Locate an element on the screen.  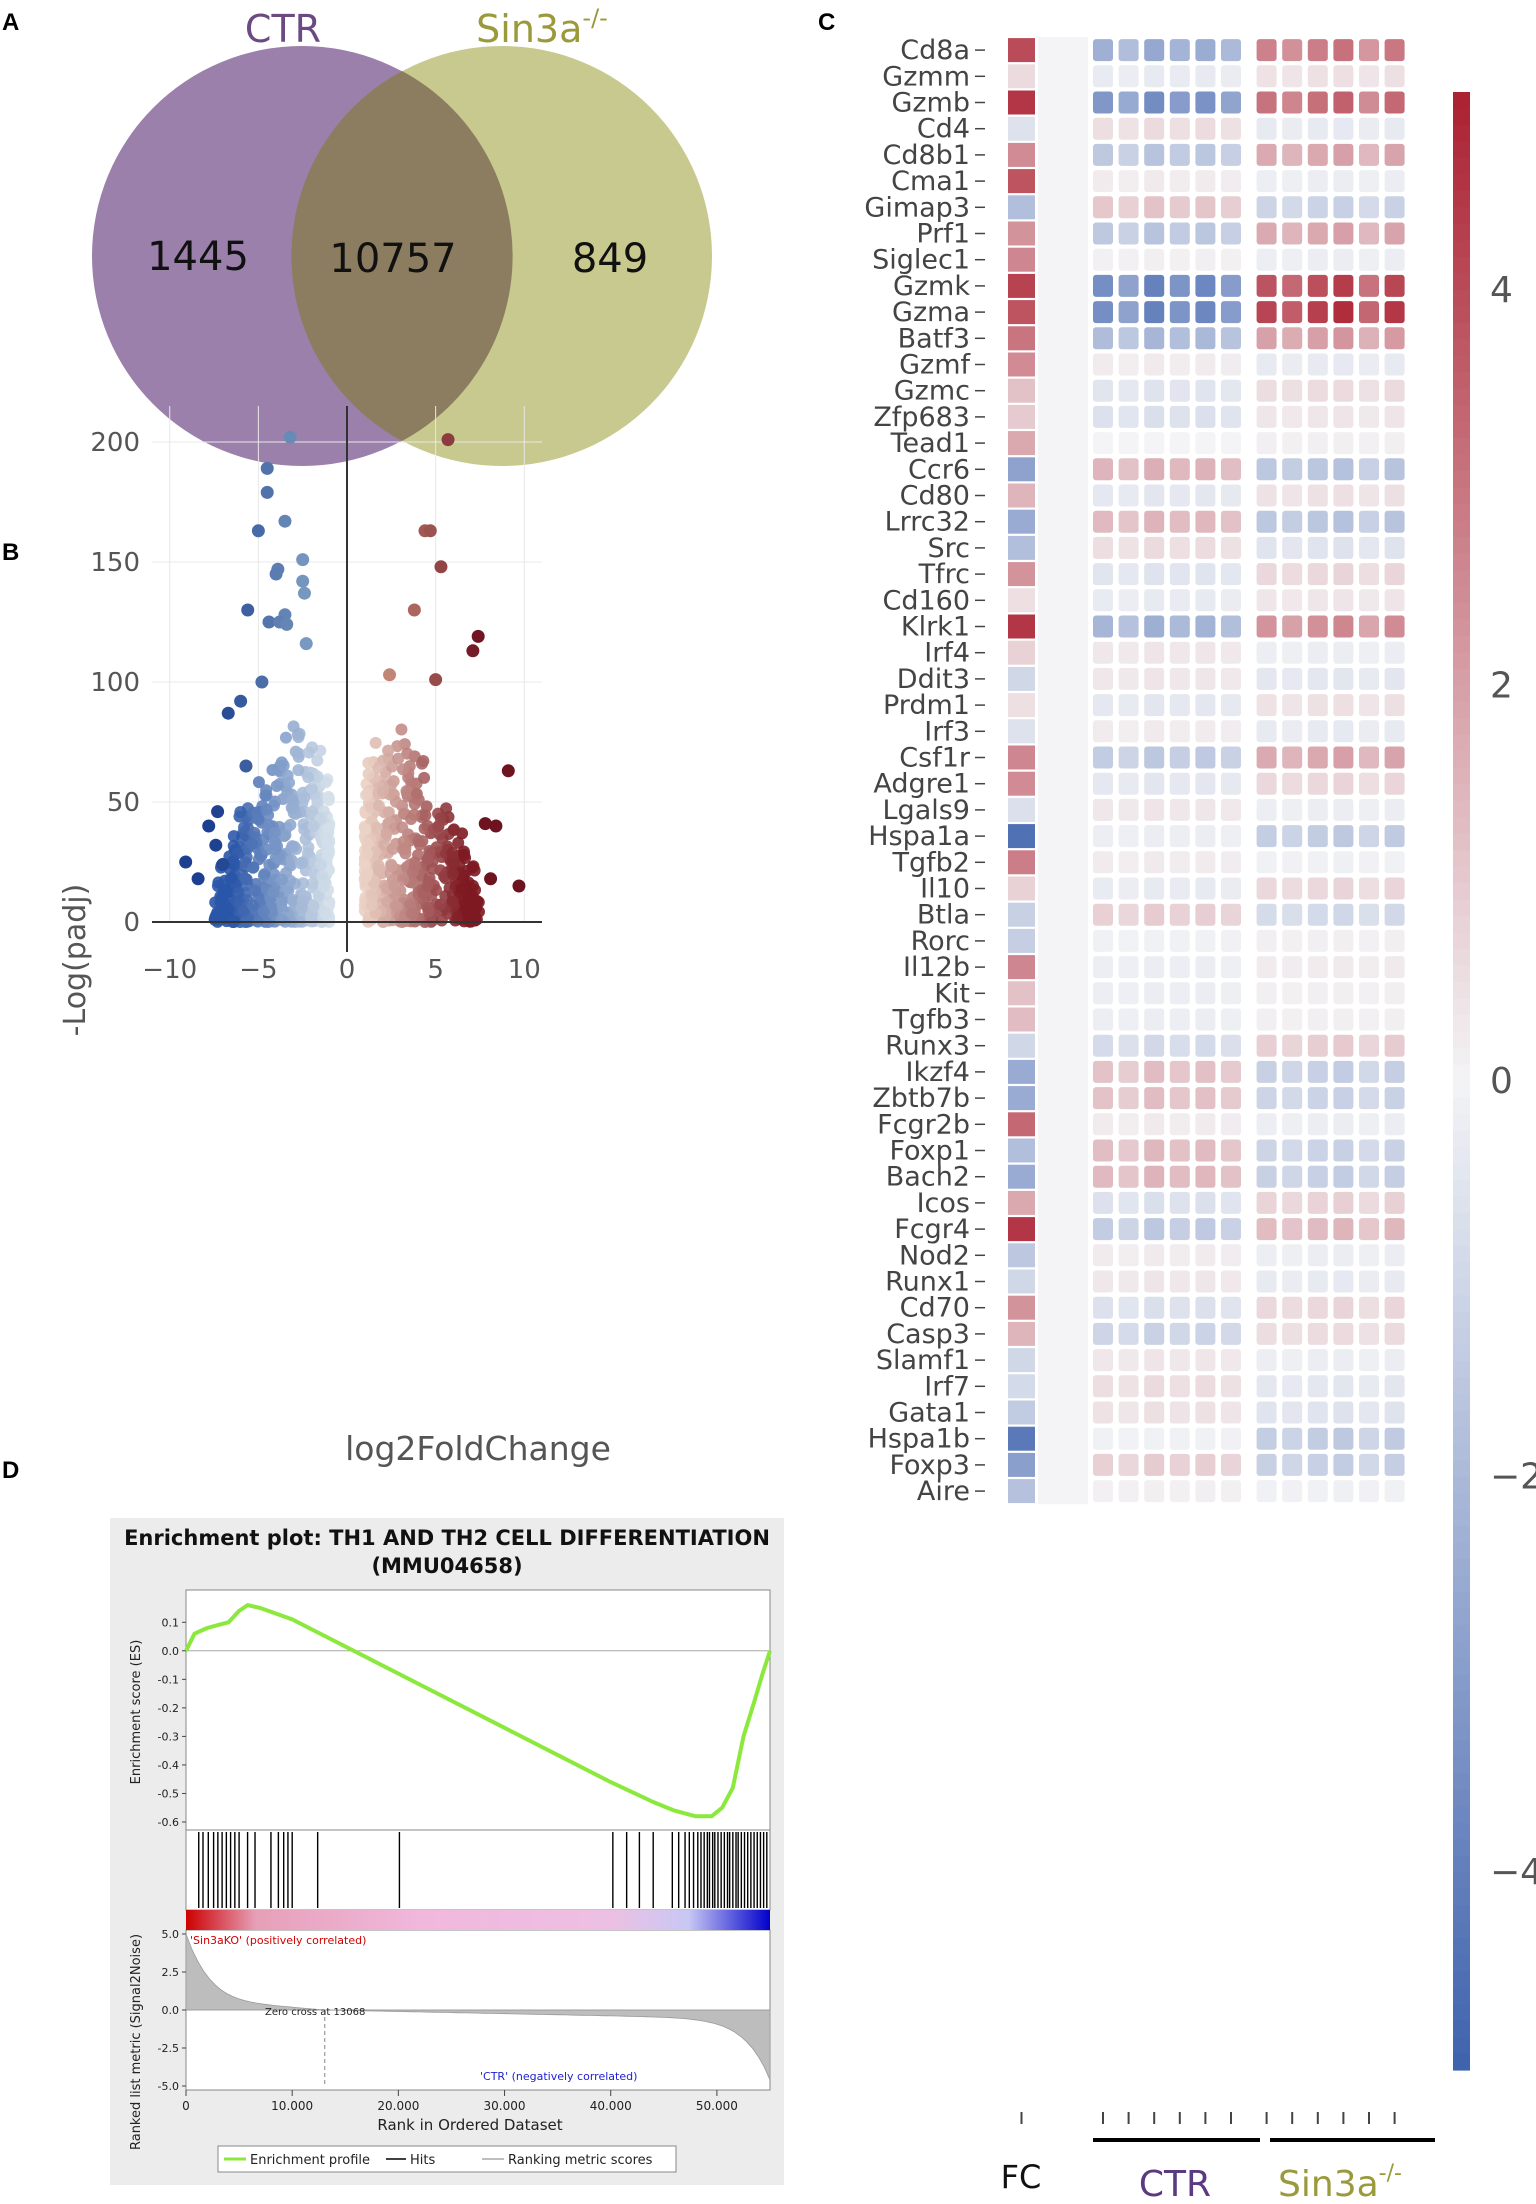
volcano-x-label: log2FoldChange is located at coordinates (478, 1448).